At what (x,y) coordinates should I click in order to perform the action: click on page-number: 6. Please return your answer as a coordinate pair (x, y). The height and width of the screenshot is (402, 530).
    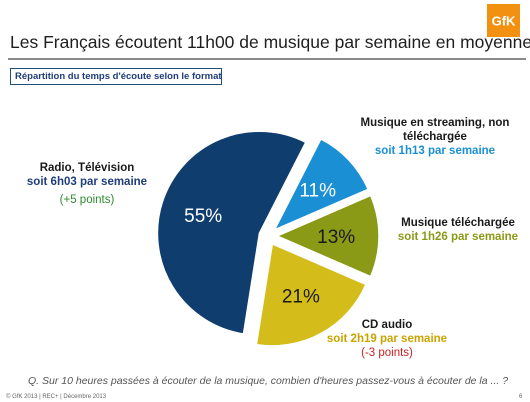
    Looking at the image, I should click on (521, 397).